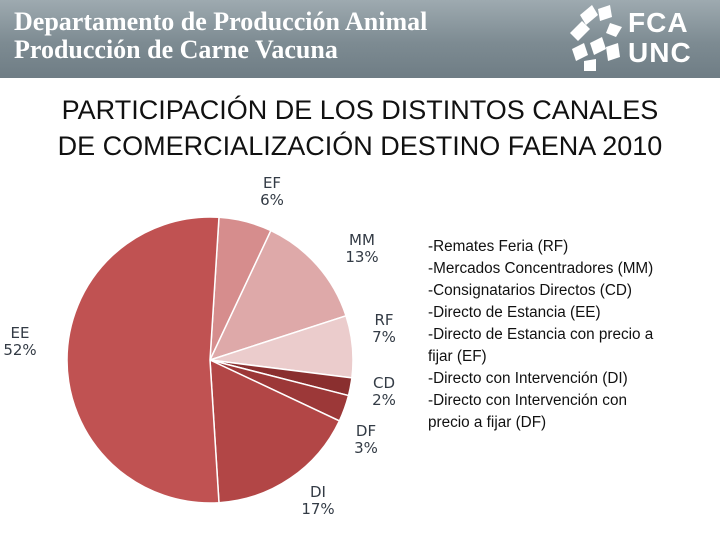  What do you see at coordinates (360, 110) in the screenshot?
I see `slide-title-line-1: PARTICIPACIÓN DE LOS DISTINTOS CANALES` at bounding box center [360, 110].